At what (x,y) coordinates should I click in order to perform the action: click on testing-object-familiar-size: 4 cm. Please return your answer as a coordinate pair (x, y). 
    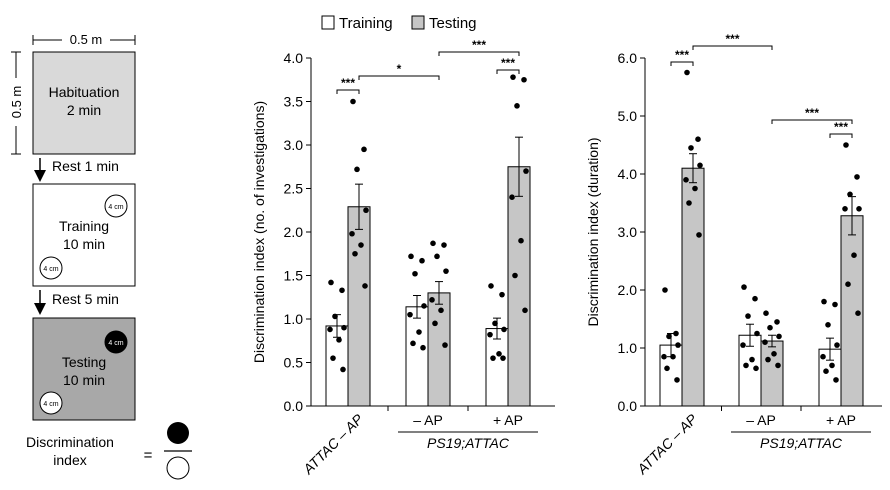
    Looking at the image, I should click on (50, 404).